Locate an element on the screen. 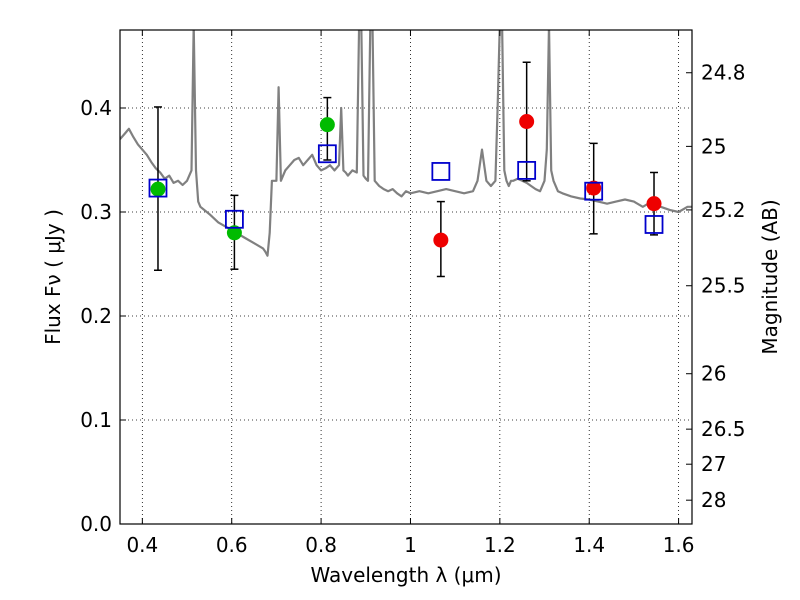 This screenshot has height=600, width=800. y-tick-label: 0.0 is located at coordinates (96, 524).